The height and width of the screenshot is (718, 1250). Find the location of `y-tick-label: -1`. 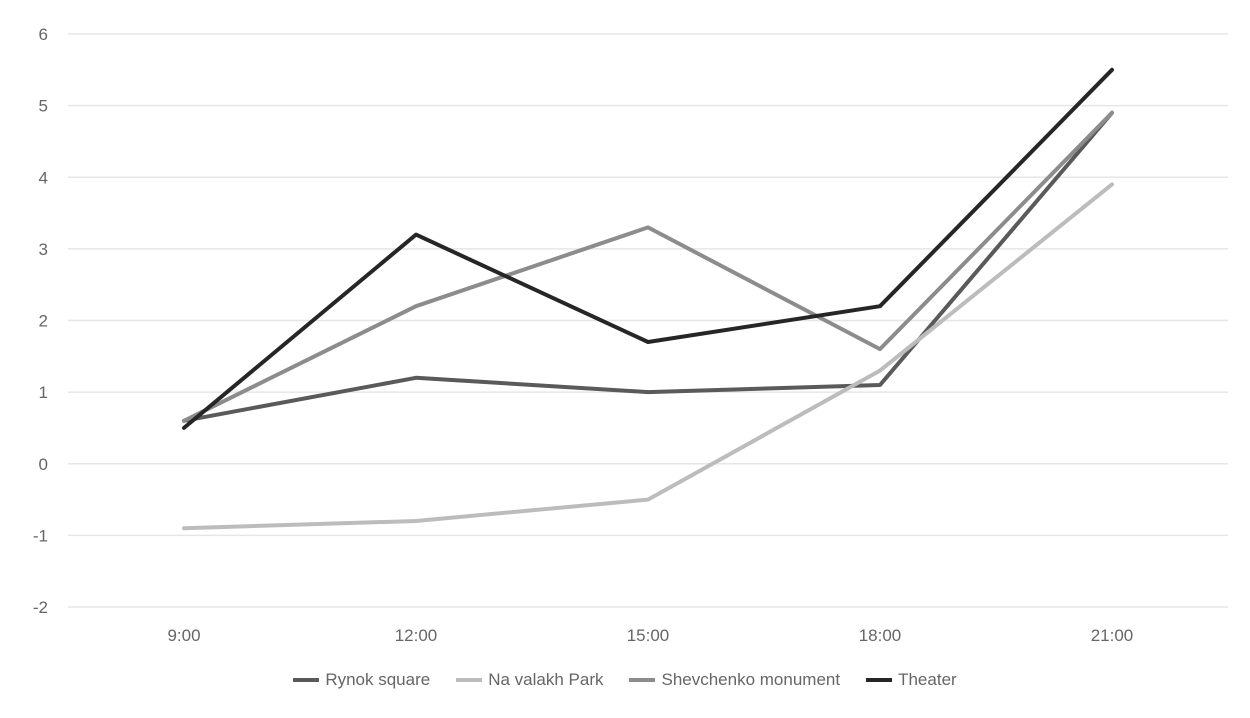

y-tick-label: -1 is located at coordinates (40, 535).